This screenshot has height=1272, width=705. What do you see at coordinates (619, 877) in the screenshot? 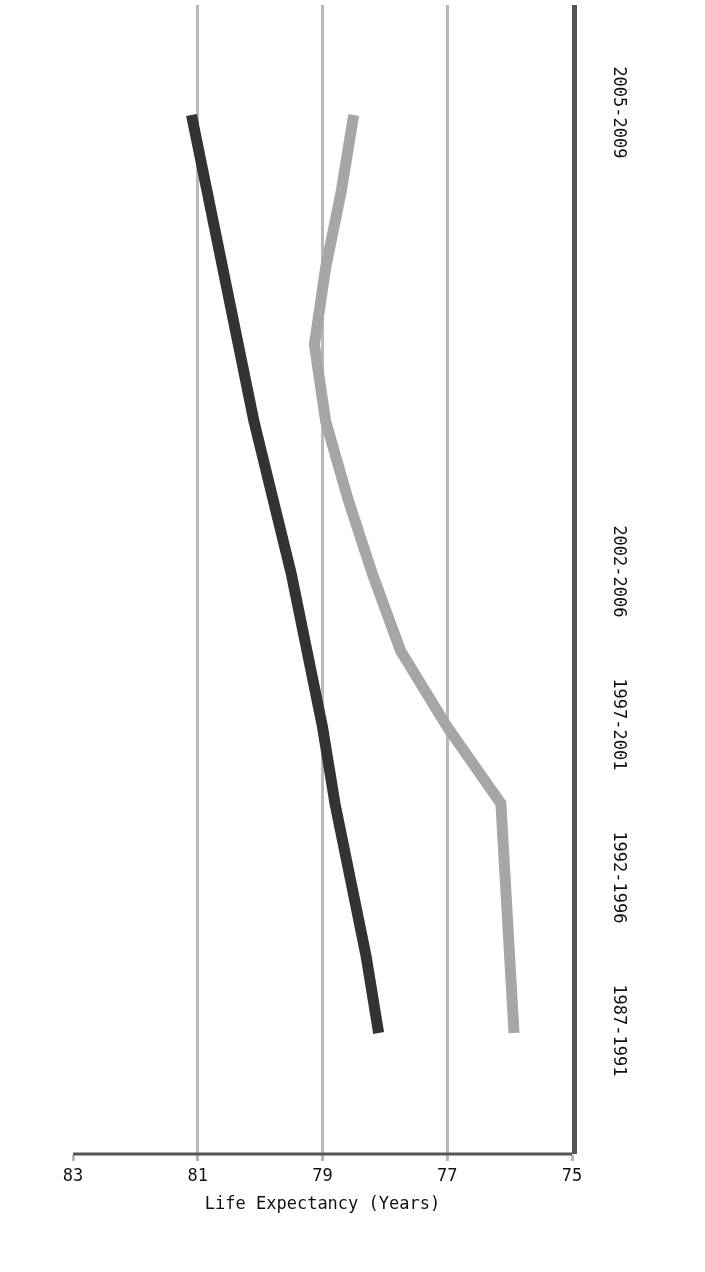
I see `y-tick-label: 1992-1996` at bounding box center [619, 877].